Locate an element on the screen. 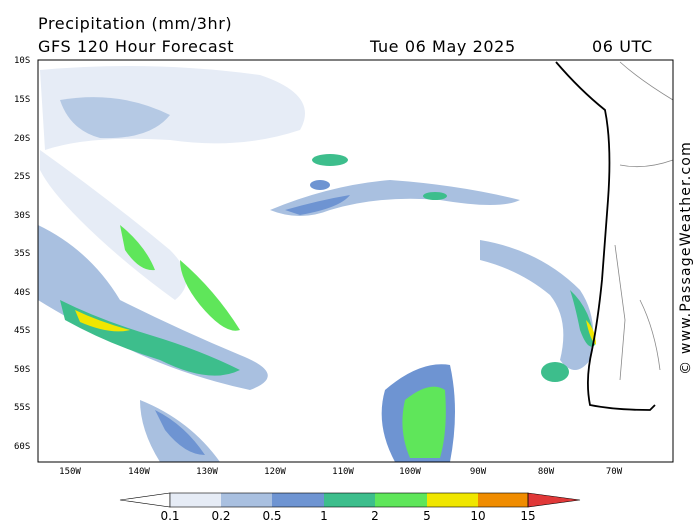  chart-title: Precipitation (mm/3hr) is located at coordinates (135, 23).